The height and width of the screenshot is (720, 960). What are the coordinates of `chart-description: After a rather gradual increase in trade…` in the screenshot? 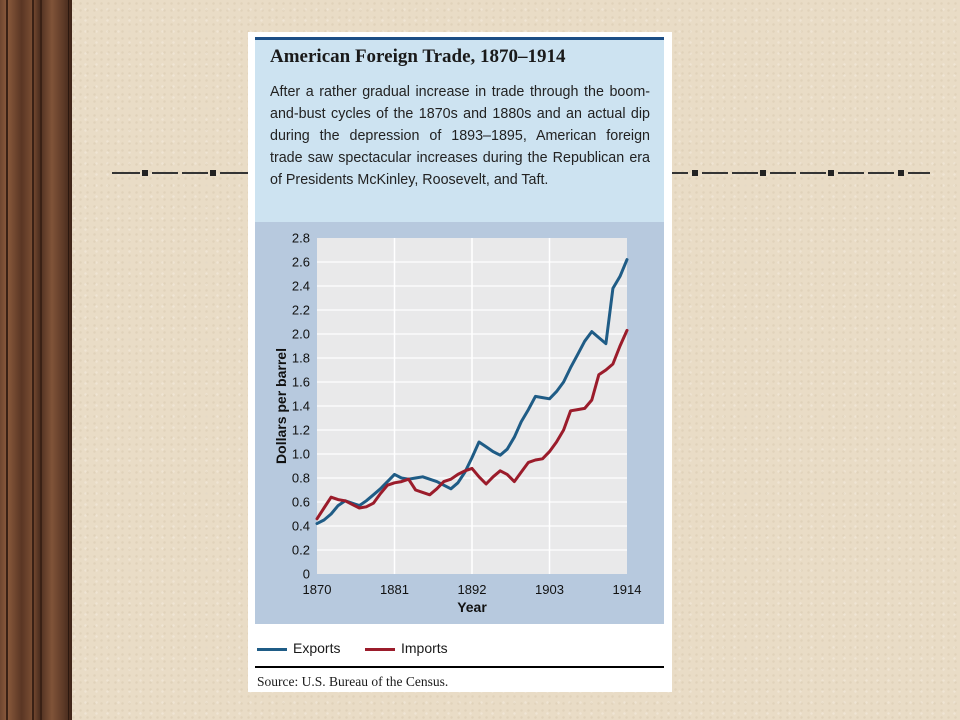 It's located at (460, 136).